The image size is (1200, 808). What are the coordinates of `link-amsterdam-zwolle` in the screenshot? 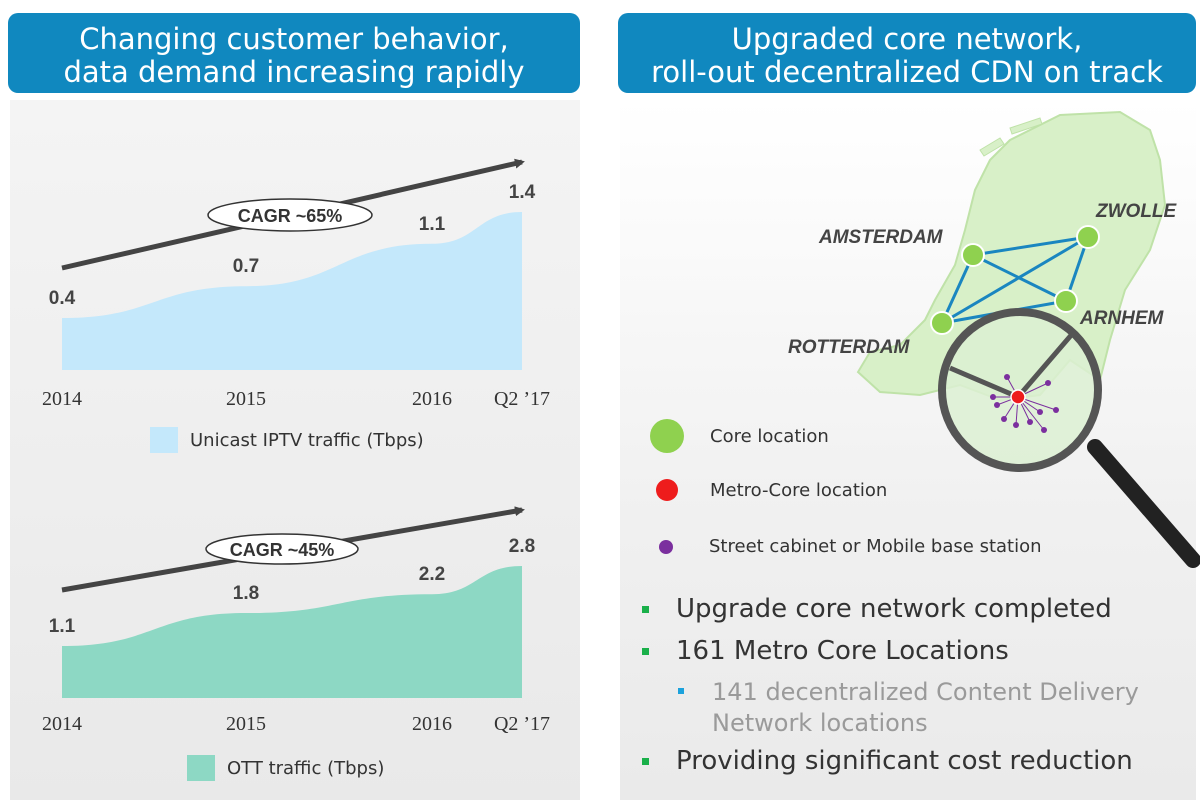 It's located at (1030, 246).